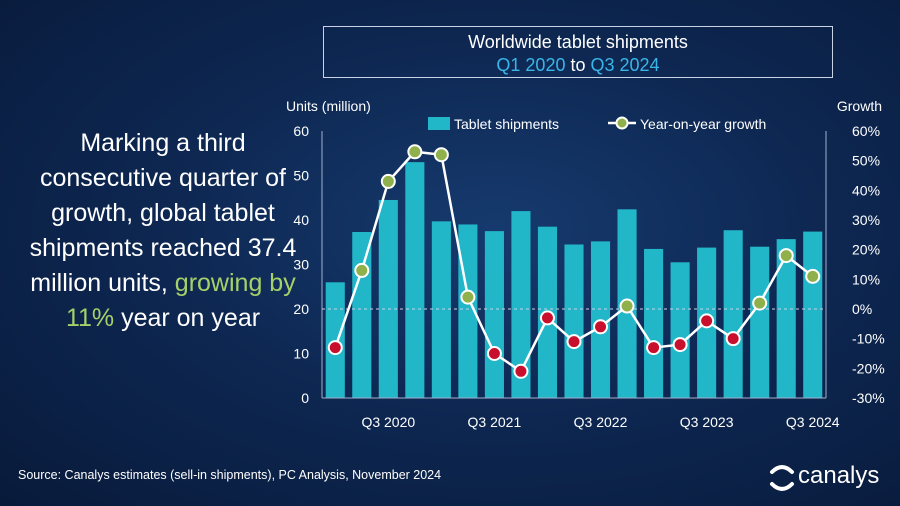 Image resolution: width=900 pixels, height=506 pixels. I want to click on x-tick-label-1: Q3 2021, so click(495, 422).